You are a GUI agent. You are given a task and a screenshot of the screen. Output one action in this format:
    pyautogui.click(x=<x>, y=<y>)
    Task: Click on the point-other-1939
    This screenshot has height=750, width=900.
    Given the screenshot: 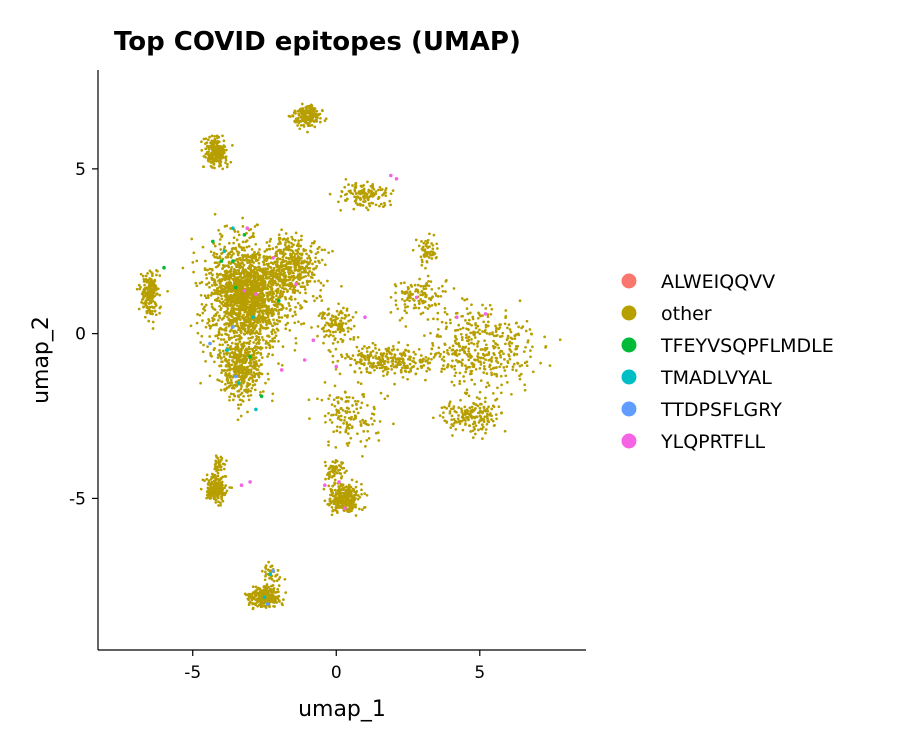 What is the action you would take?
    pyautogui.click(x=228, y=363)
    